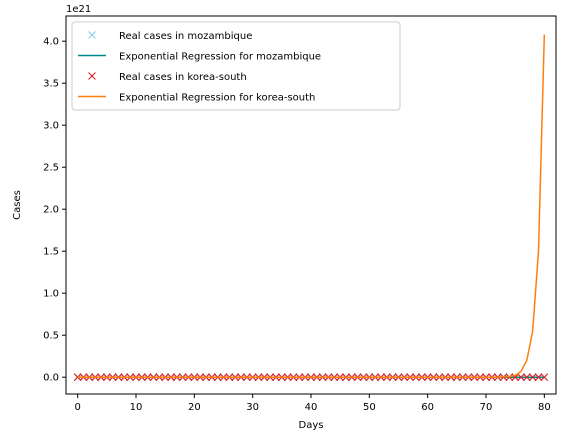  What do you see at coordinates (220, 57) in the screenshot?
I see `legend-label: Exponential Regression for mozambique` at bounding box center [220, 57].